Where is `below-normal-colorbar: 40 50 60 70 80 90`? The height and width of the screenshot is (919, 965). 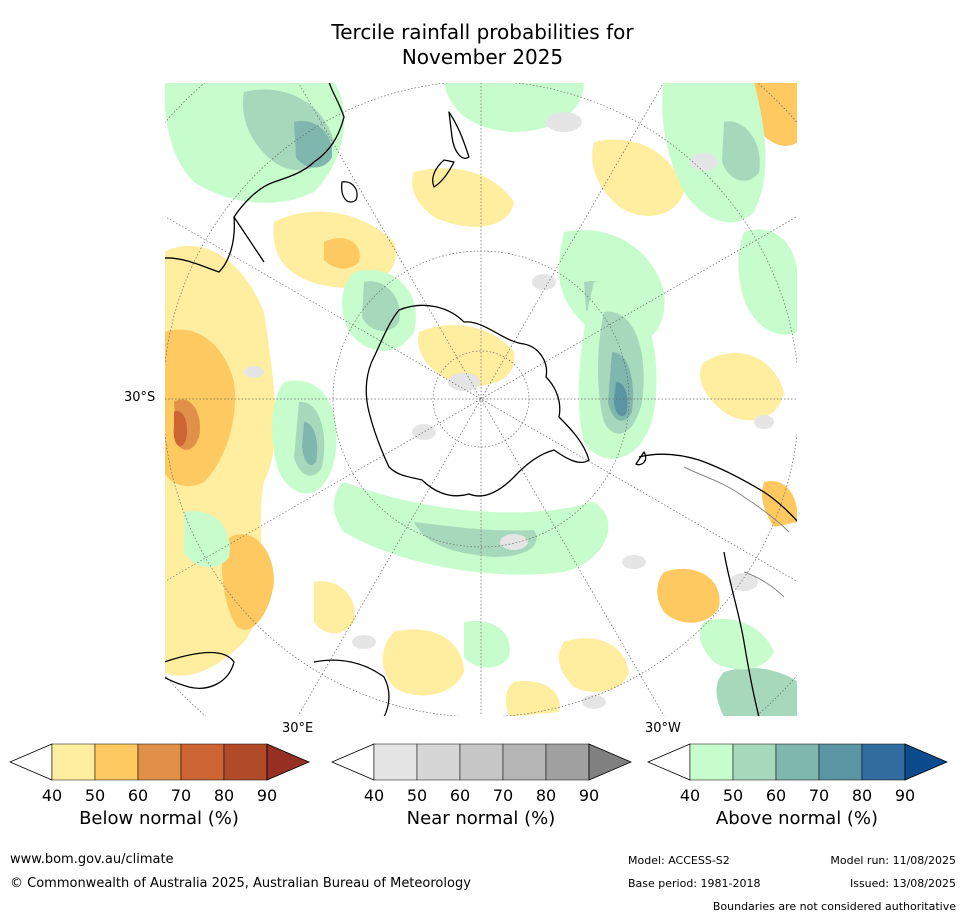 below-normal-colorbar: 40 50 60 70 80 90 is located at coordinates (159, 774).